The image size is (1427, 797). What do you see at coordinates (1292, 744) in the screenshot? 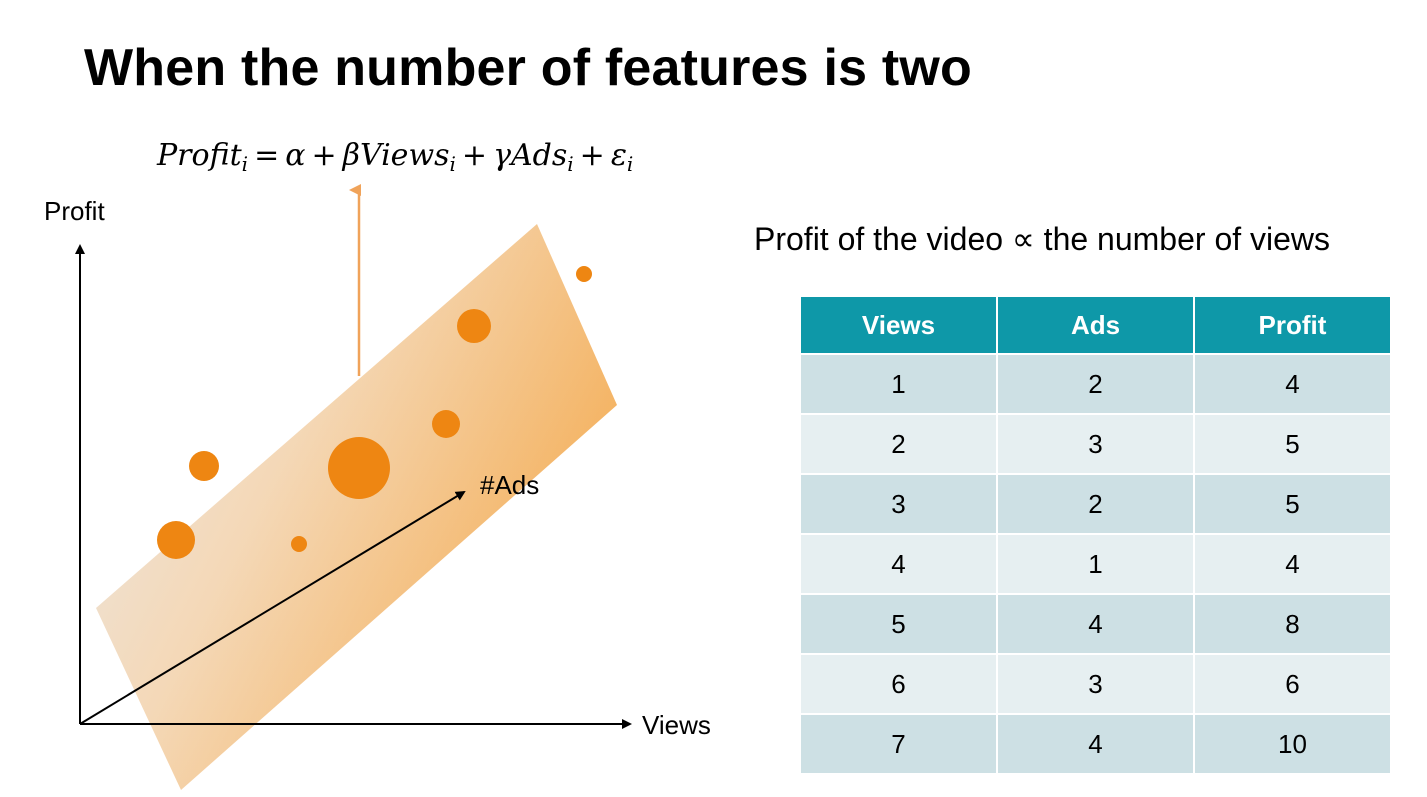
I see `table-cell: 10` at bounding box center [1292, 744].